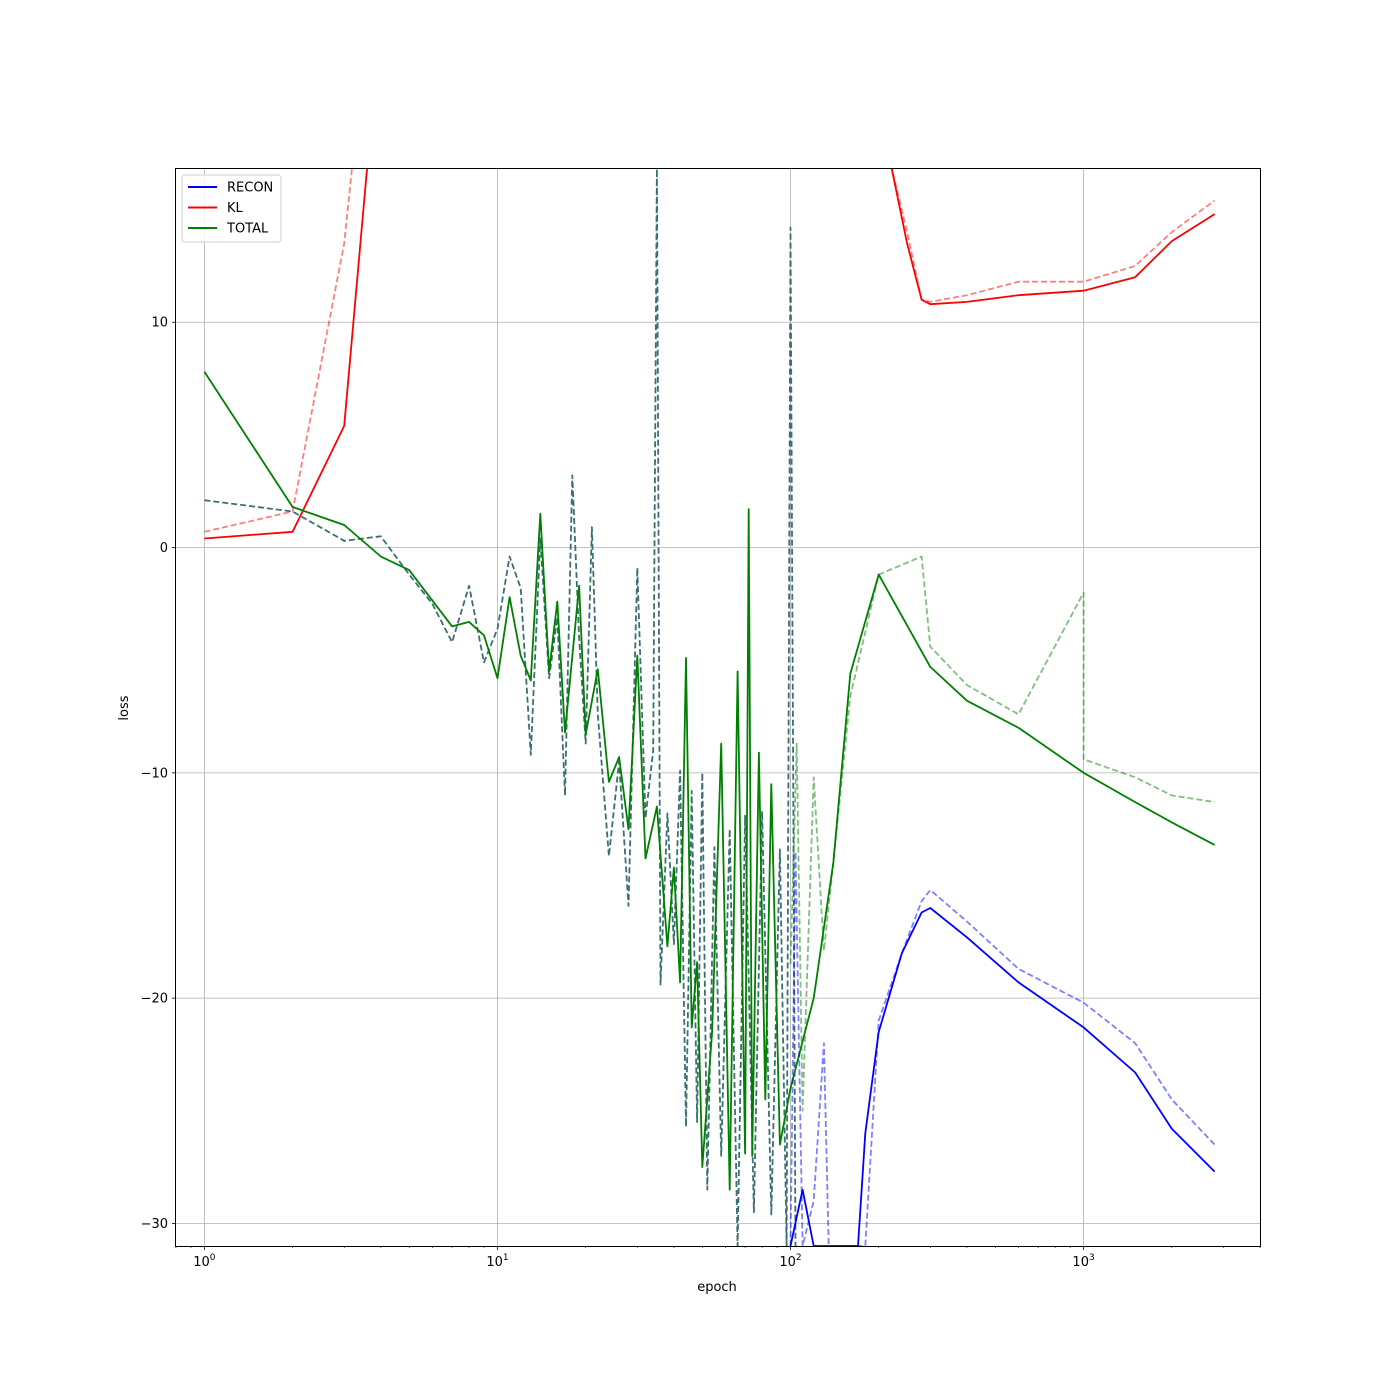  What do you see at coordinates (717, 1287) in the screenshot?
I see `x-axis-label: epoch` at bounding box center [717, 1287].